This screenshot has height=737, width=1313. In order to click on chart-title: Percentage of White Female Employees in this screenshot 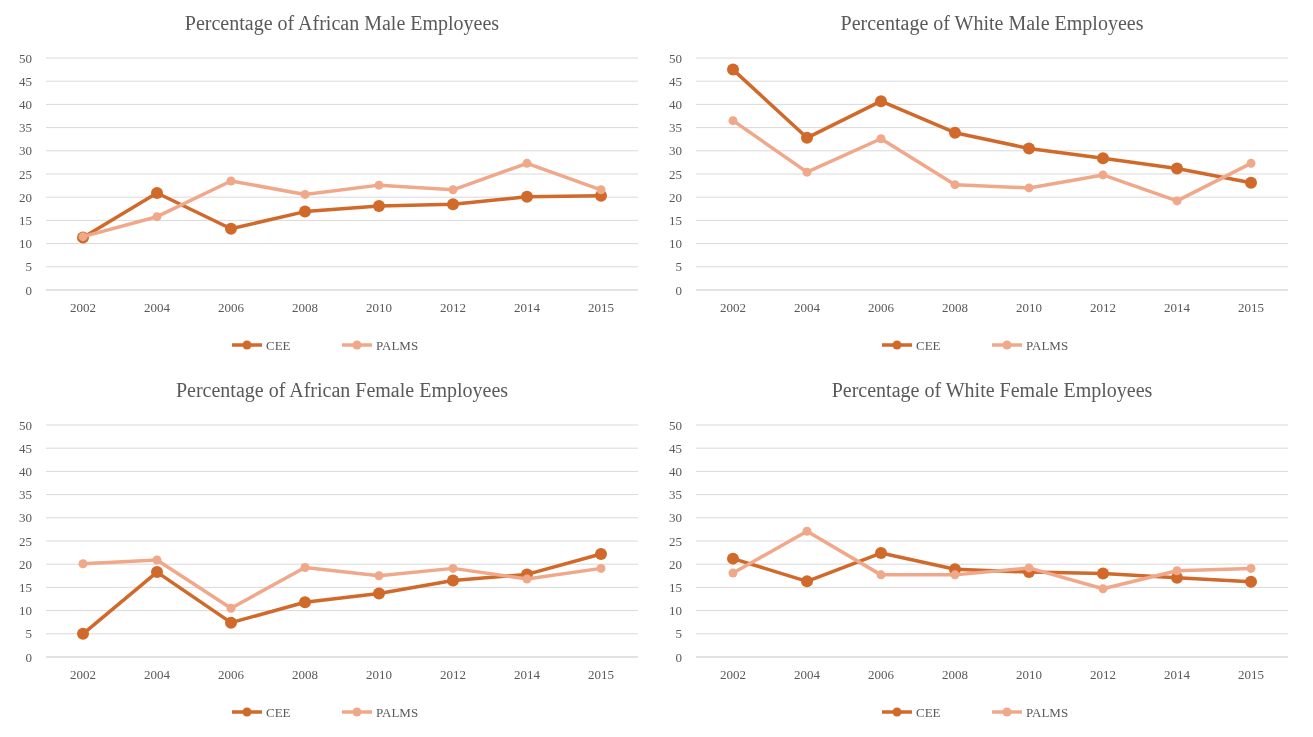, I will do `click(992, 390)`.